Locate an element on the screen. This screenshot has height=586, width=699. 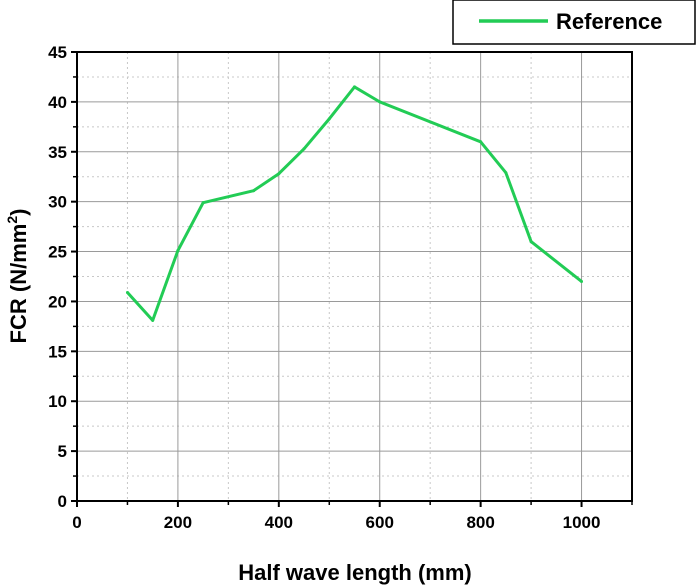
y-axis-title: FCR (N/mm2) is located at coordinates (17, 276).